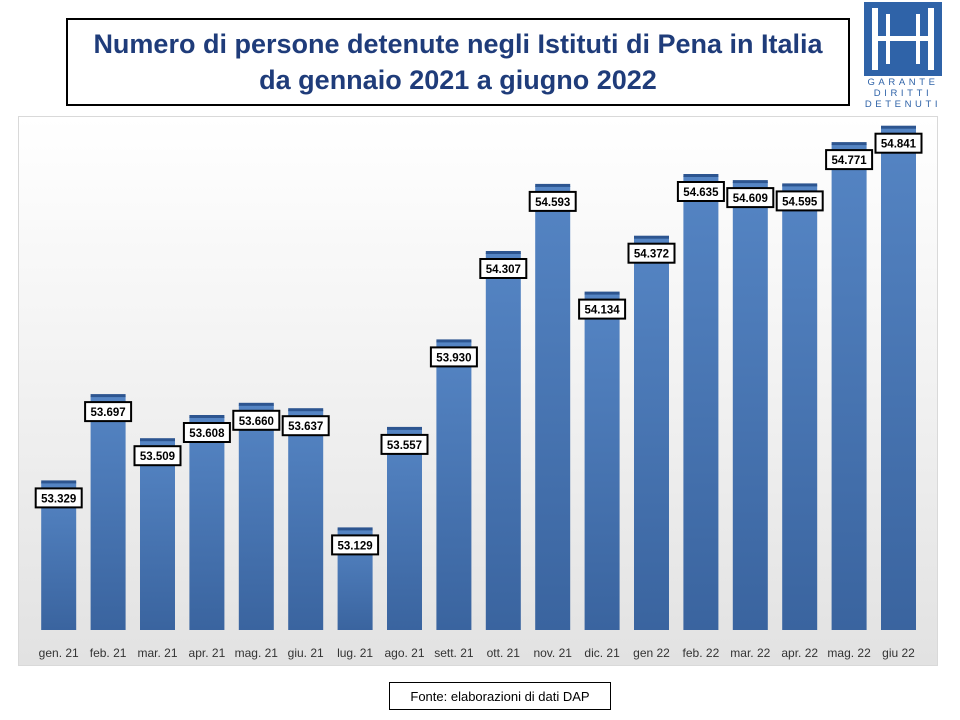  Describe the element at coordinates (903, 82) in the screenshot. I see `logo-text-line-1: GARANTE` at that location.